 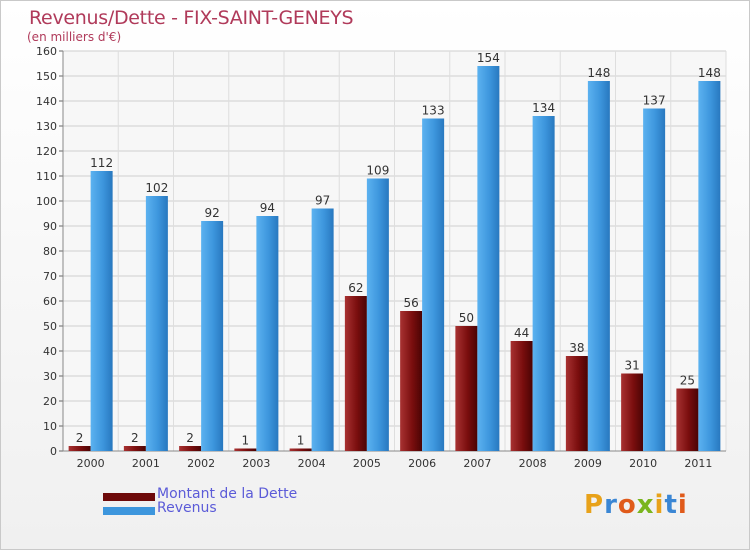 I want to click on data-label-dette: 50, so click(x=466, y=318).